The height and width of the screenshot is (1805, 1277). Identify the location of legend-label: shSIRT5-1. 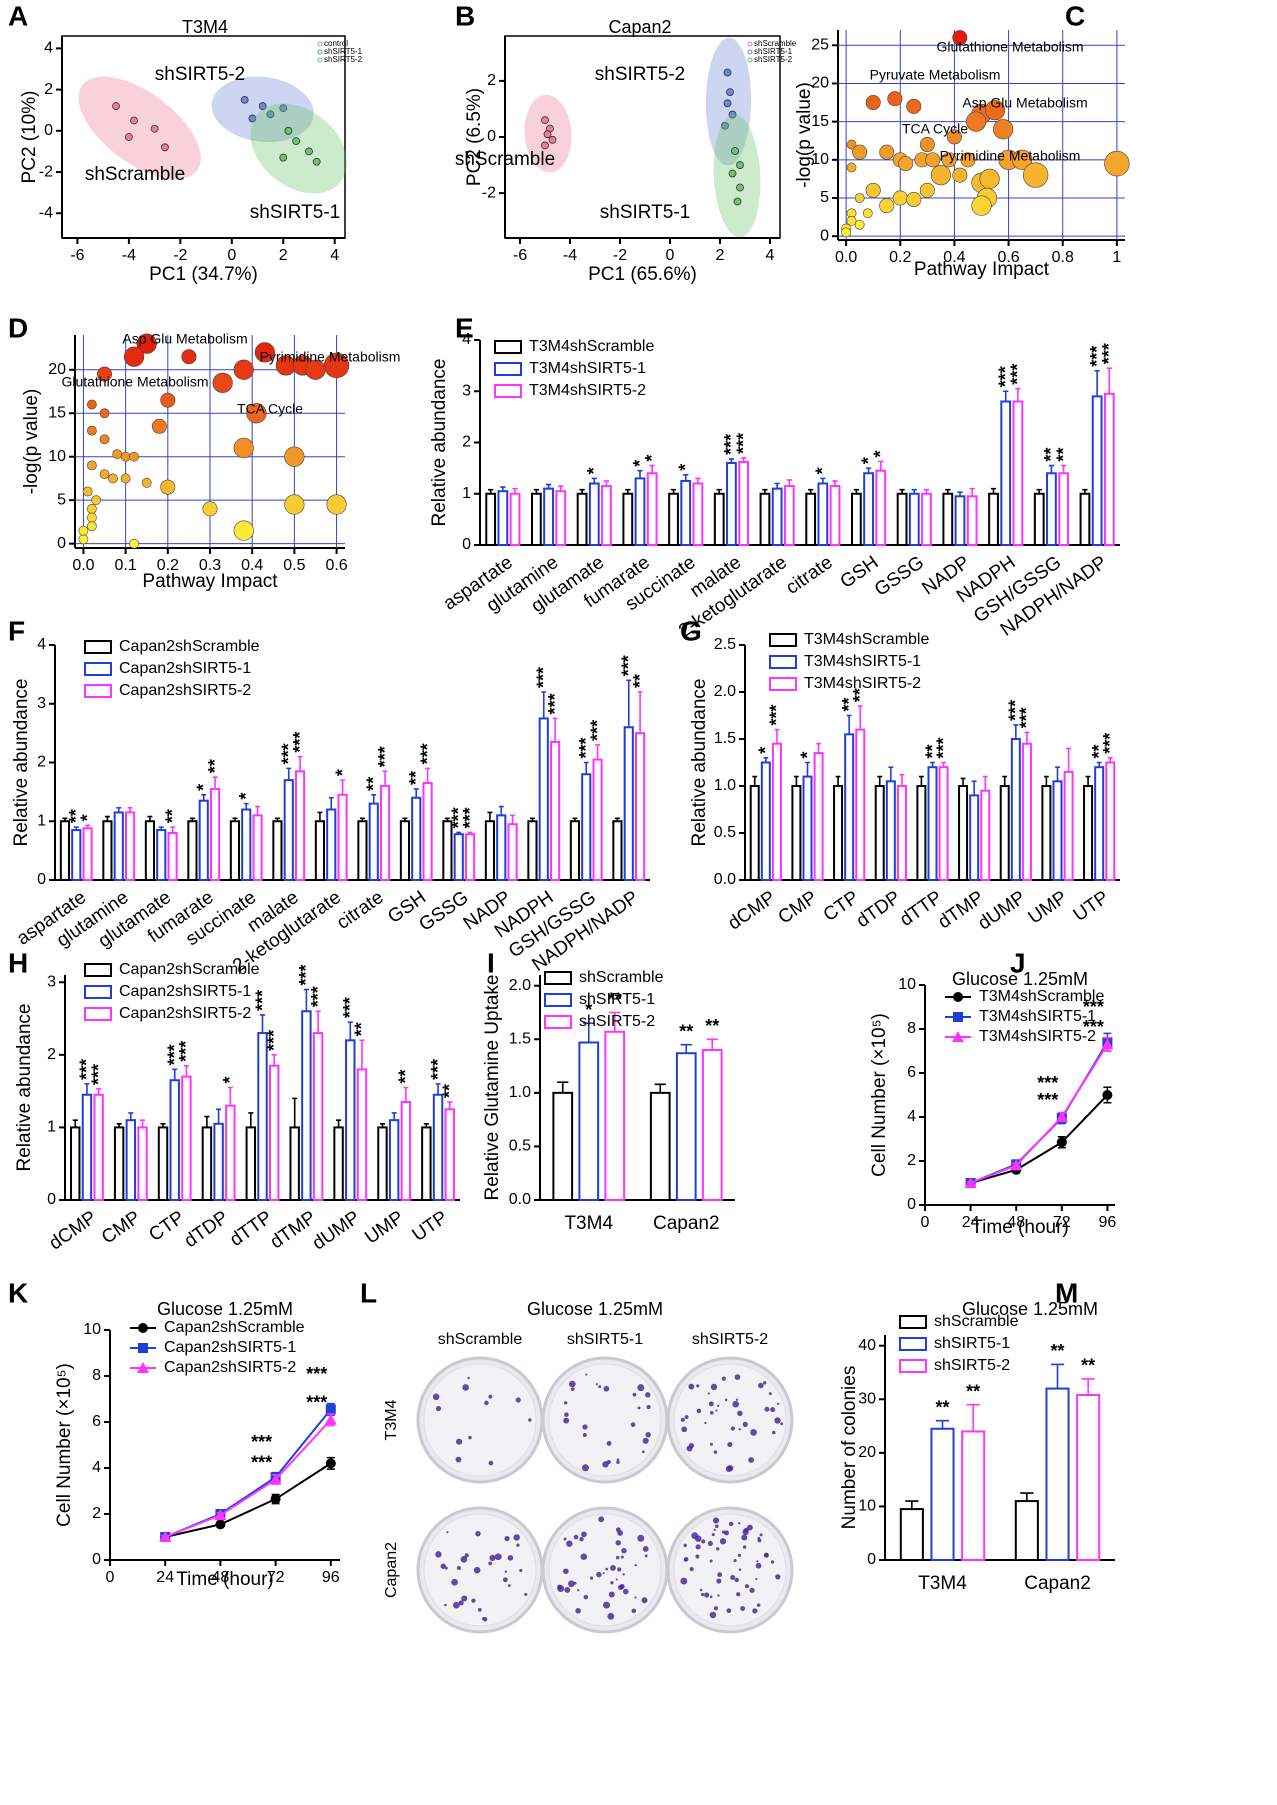
(972, 1343).